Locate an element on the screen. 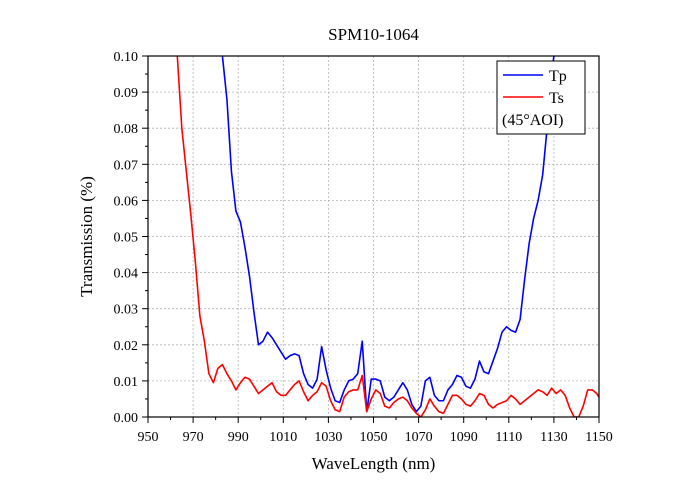  x-tick-label: 1050 is located at coordinates (374, 437).